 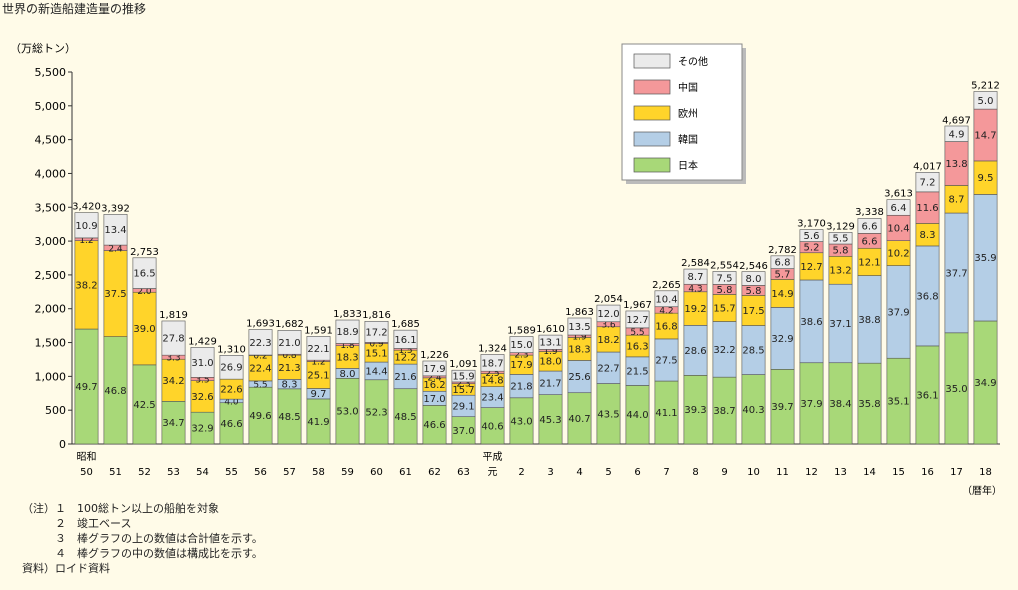 What do you see at coordinates (376, 315) in the screenshot?
I see `total-label: 1,816` at bounding box center [376, 315].